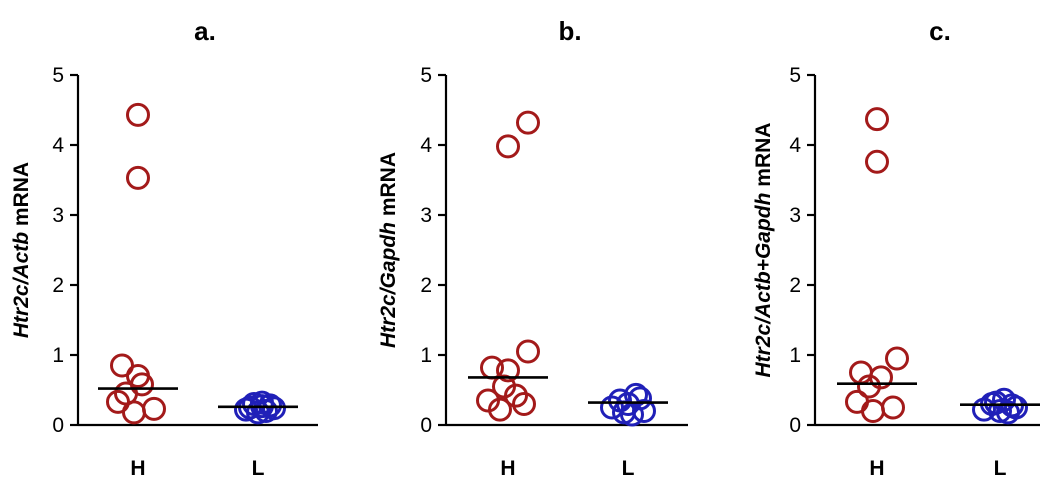 Image resolution: width=1053 pixels, height=490 pixels. I want to click on panel-title: b., so click(569, 31).